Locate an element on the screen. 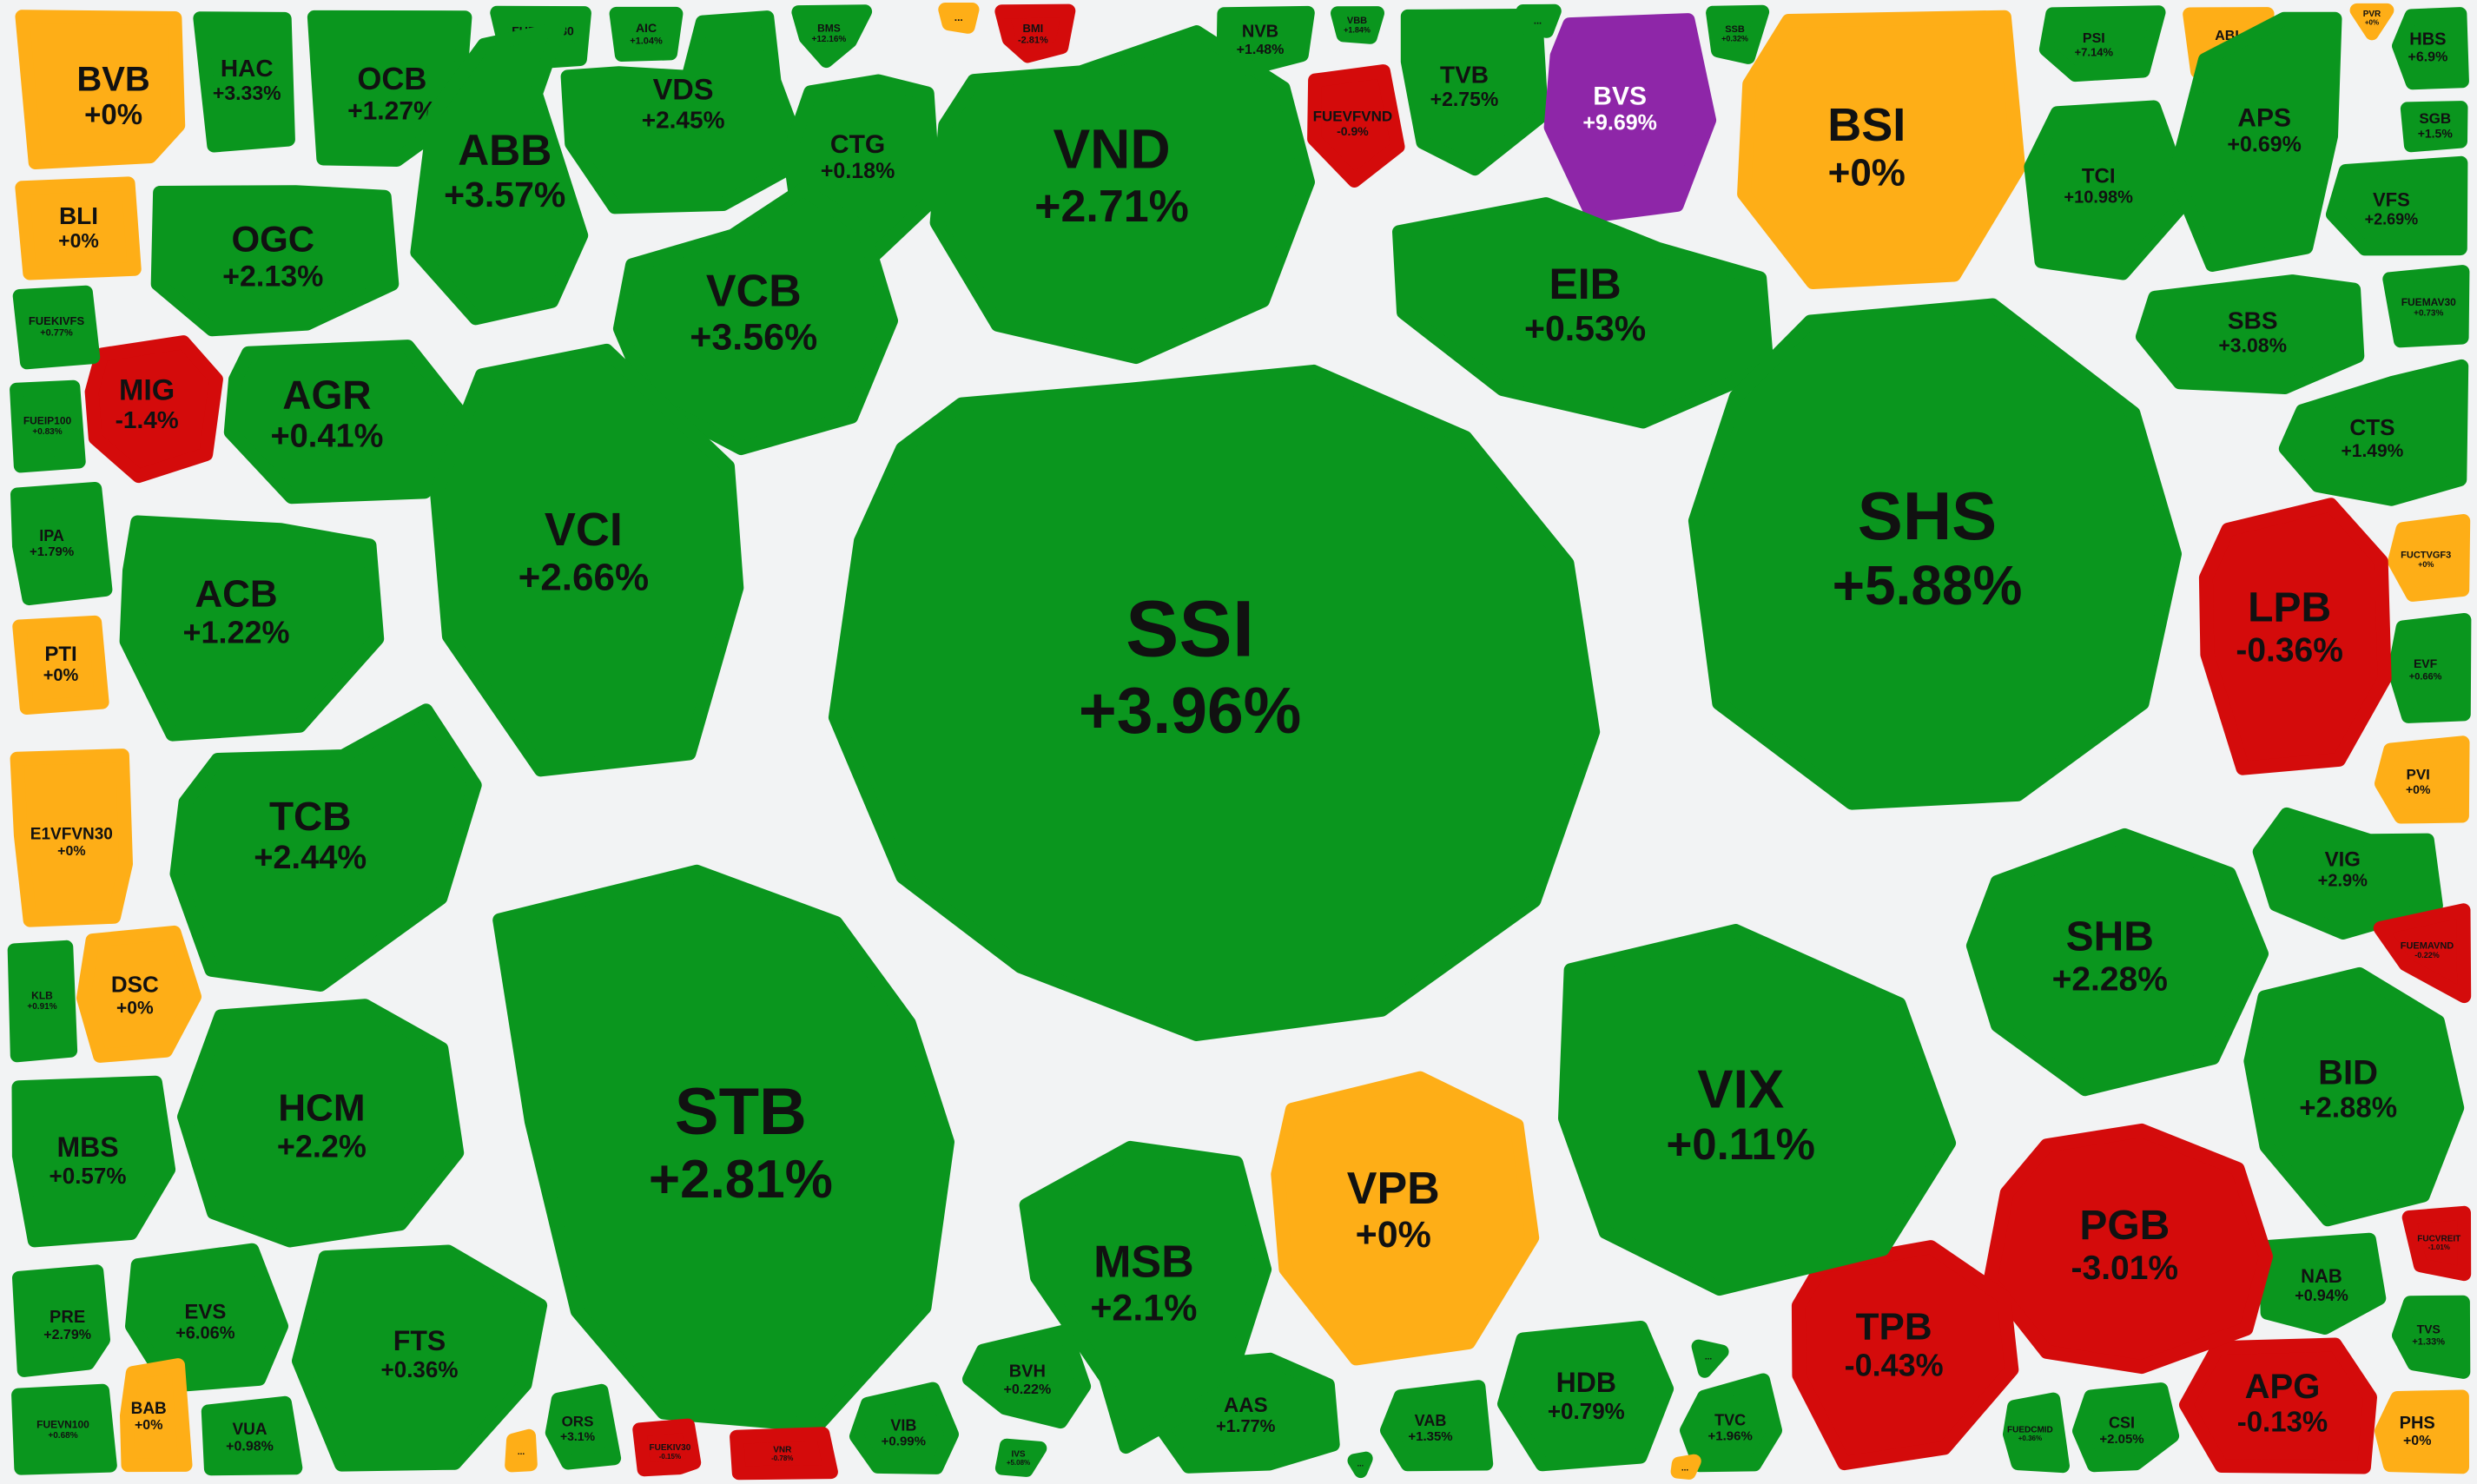 The image size is (2477, 1484). IVS-tile is located at coordinates (1020, 1457).